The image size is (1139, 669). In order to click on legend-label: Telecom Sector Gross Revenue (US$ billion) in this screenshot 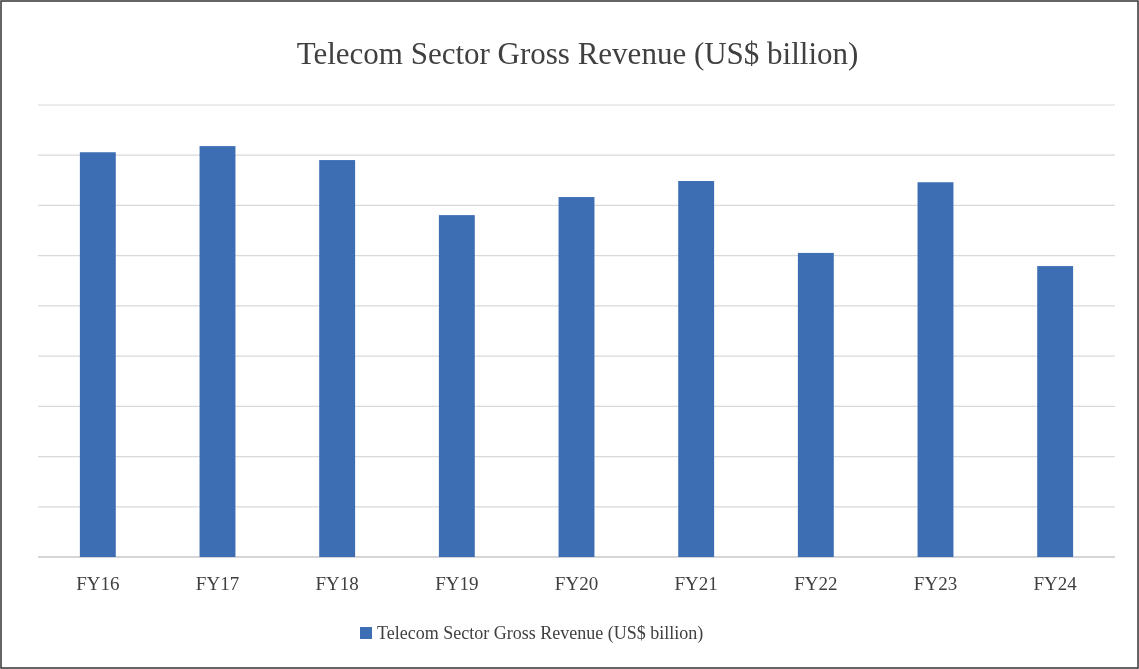, I will do `click(540, 633)`.